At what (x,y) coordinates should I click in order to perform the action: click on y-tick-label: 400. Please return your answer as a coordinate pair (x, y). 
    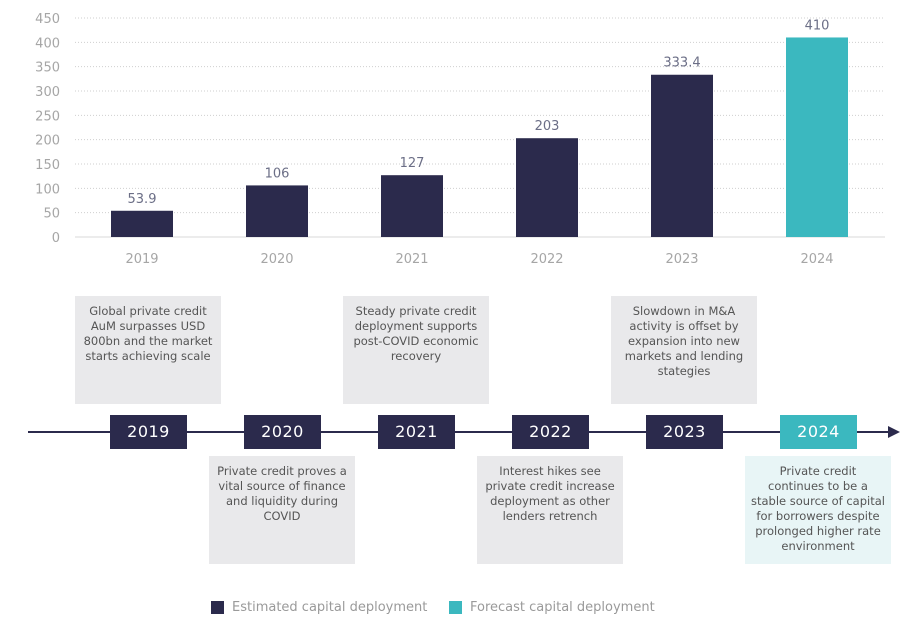
    Looking at the image, I should click on (47, 43).